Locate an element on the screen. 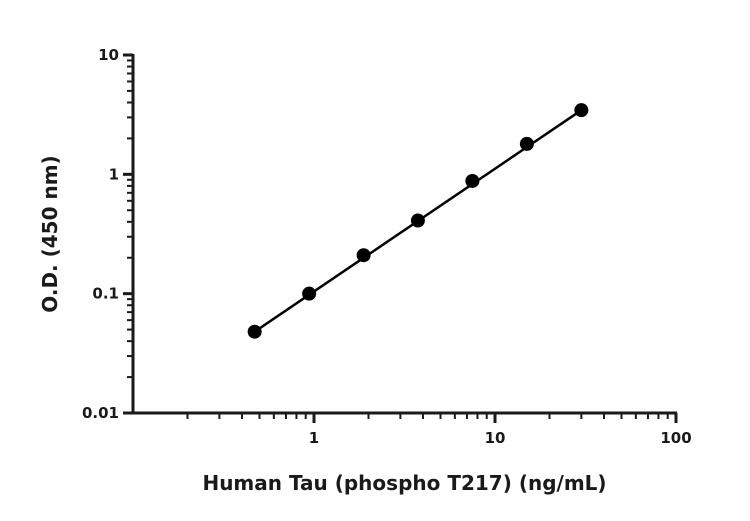 Image resolution: width=750 pixels, height=521 pixels. x-tick-label: 1 is located at coordinates (314, 438).